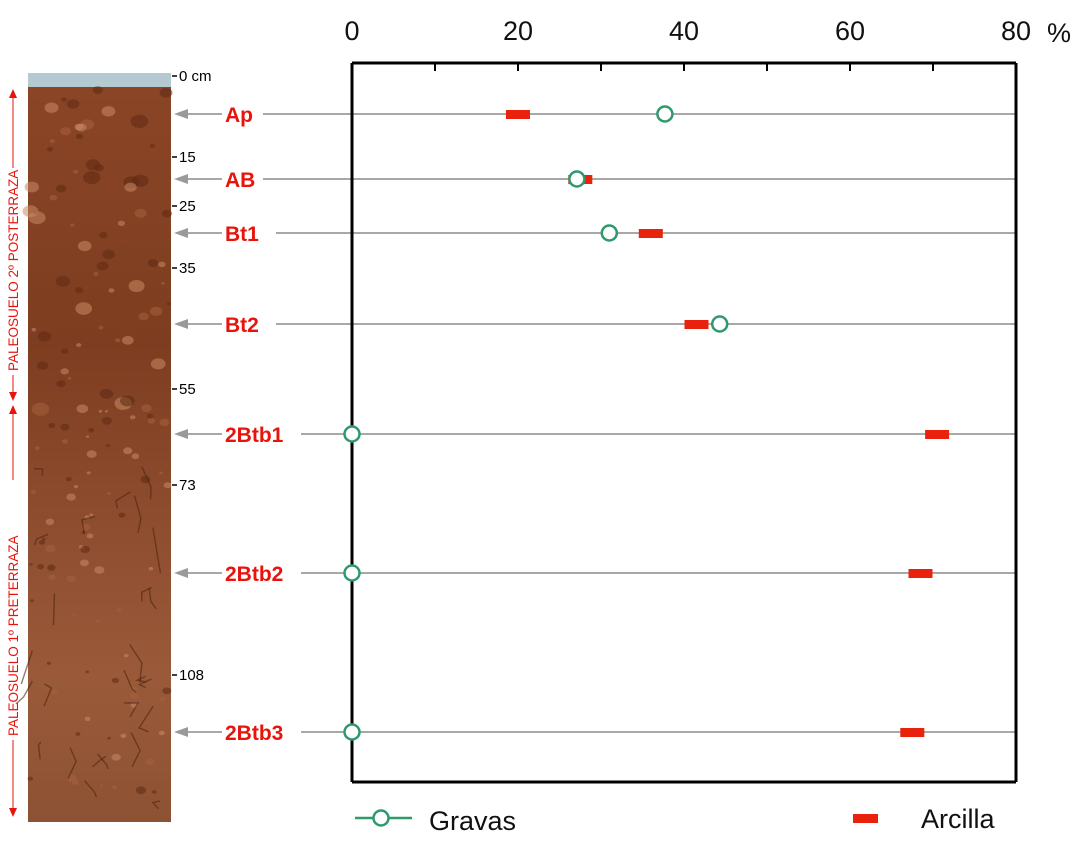 The height and width of the screenshot is (847, 1081). What do you see at coordinates (13, 636) in the screenshot?
I see `lower-paleosoil-label: PALEOSUELO 1º PRETERRAZA` at bounding box center [13, 636].